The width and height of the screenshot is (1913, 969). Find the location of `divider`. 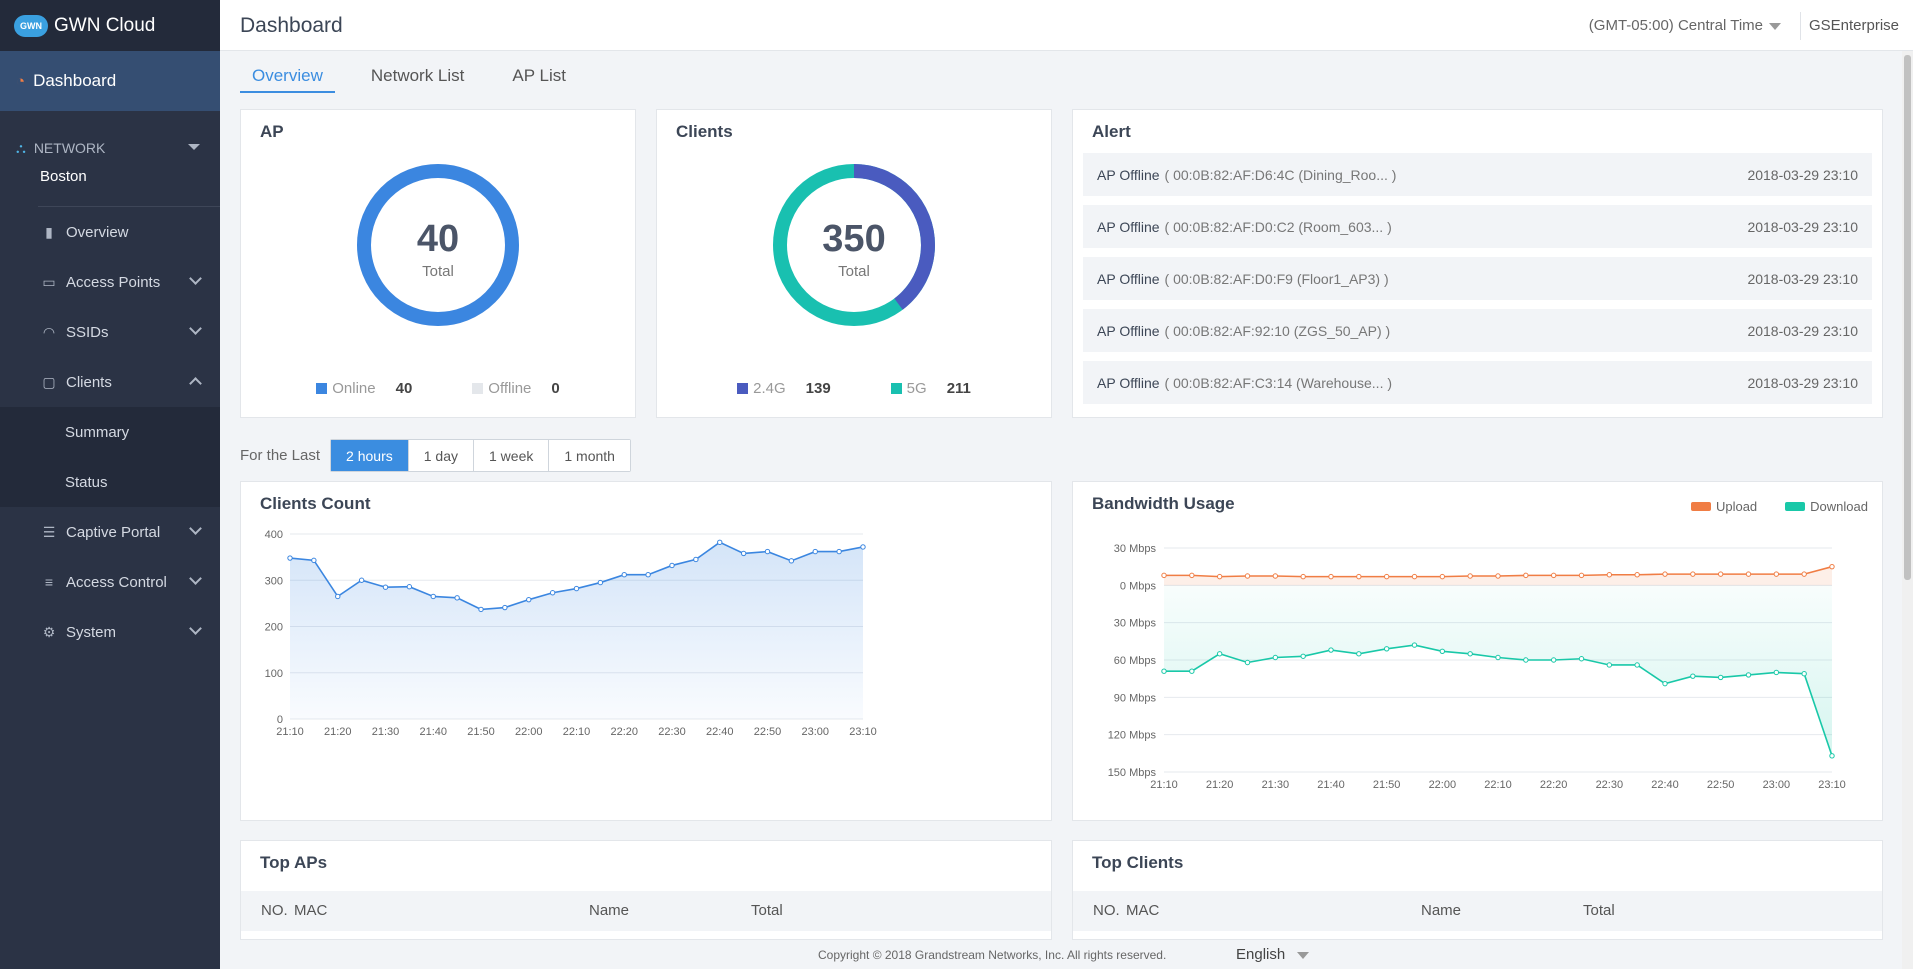

divider is located at coordinates (1800, 26).